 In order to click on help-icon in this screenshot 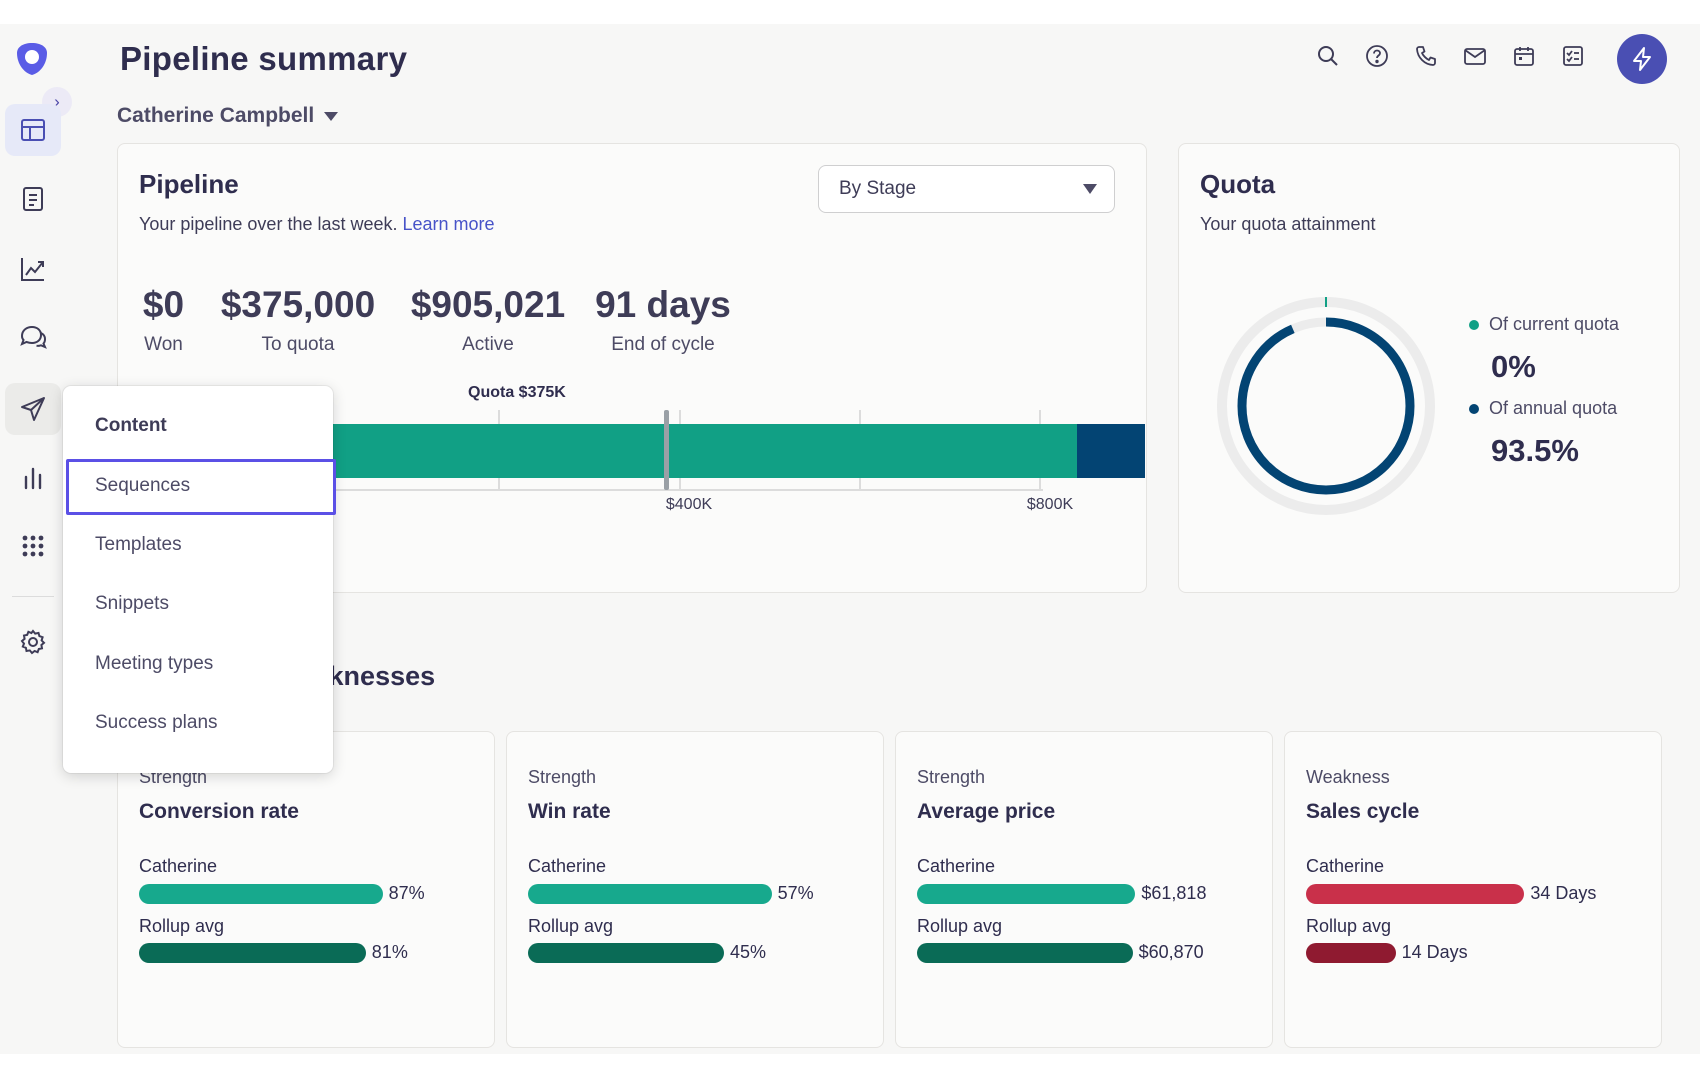, I will do `click(1377, 56)`.